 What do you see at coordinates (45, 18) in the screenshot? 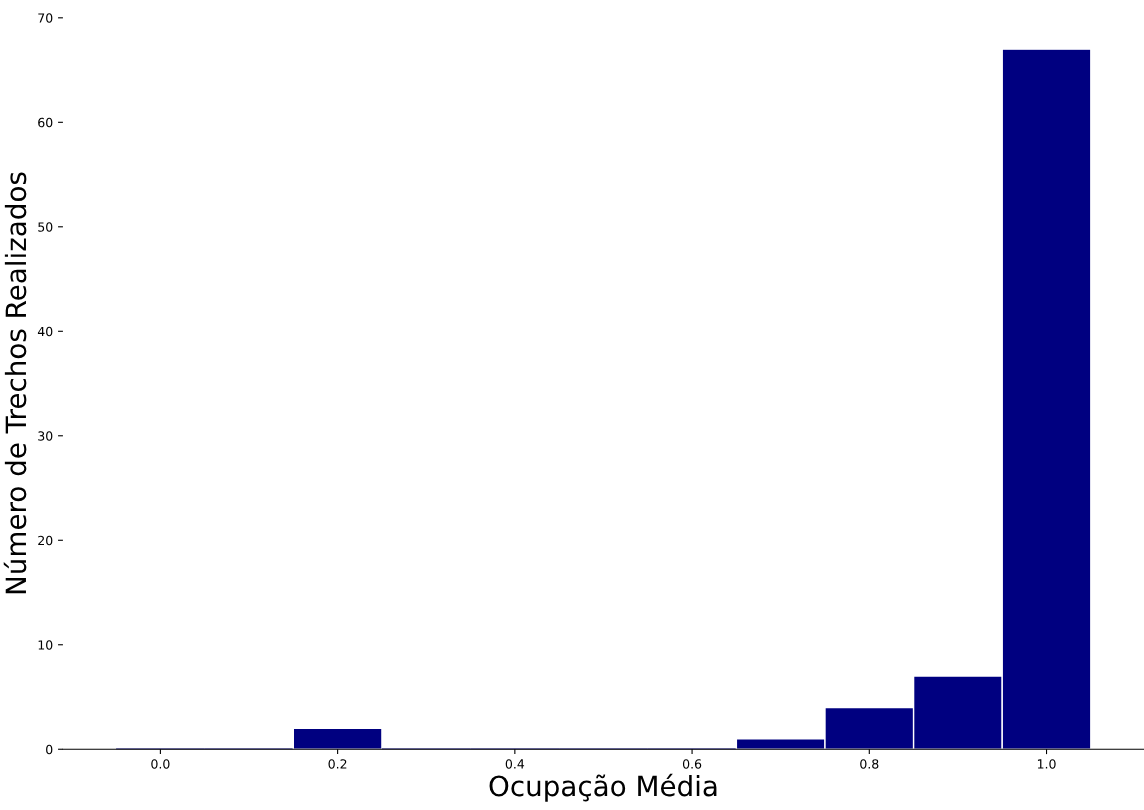
I see `y-tick-label: 70` at bounding box center [45, 18].